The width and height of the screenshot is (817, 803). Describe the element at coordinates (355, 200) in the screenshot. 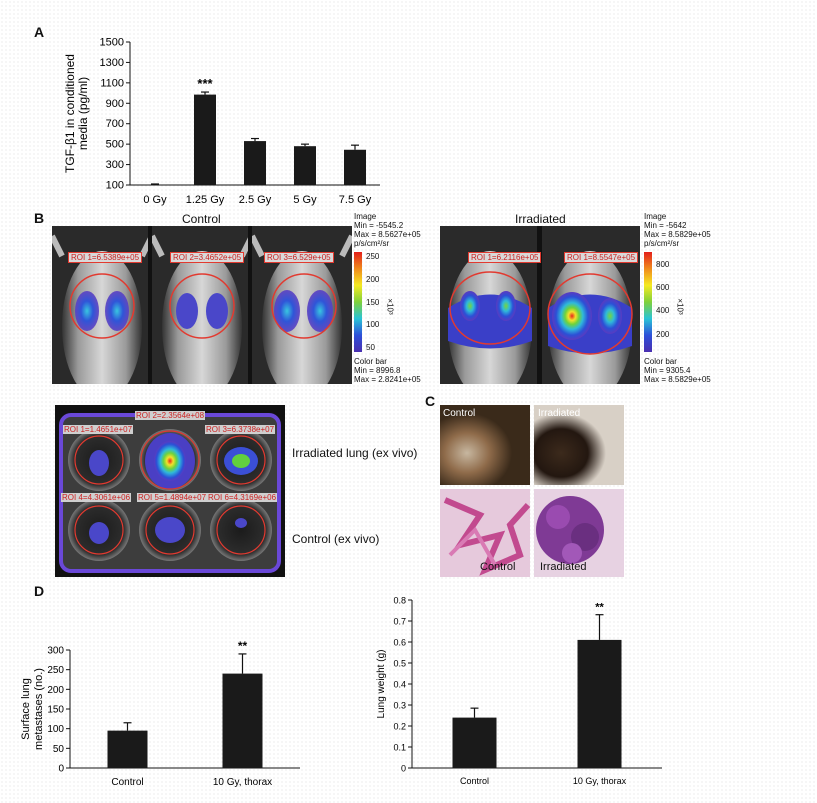

I see `x-tick-label: 7.5 Gy` at that location.